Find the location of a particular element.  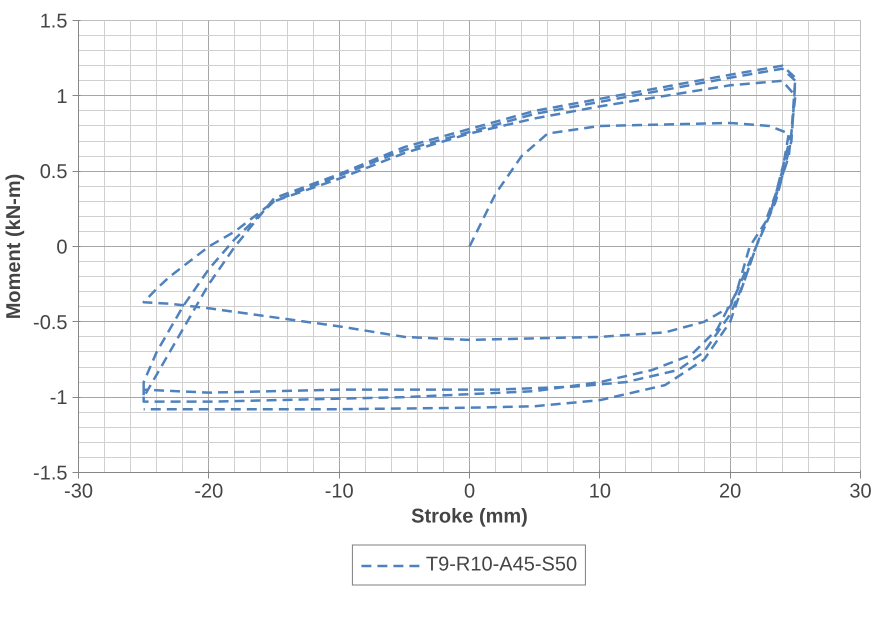

x-tick-label: -10 is located at coordinates (339, 491).